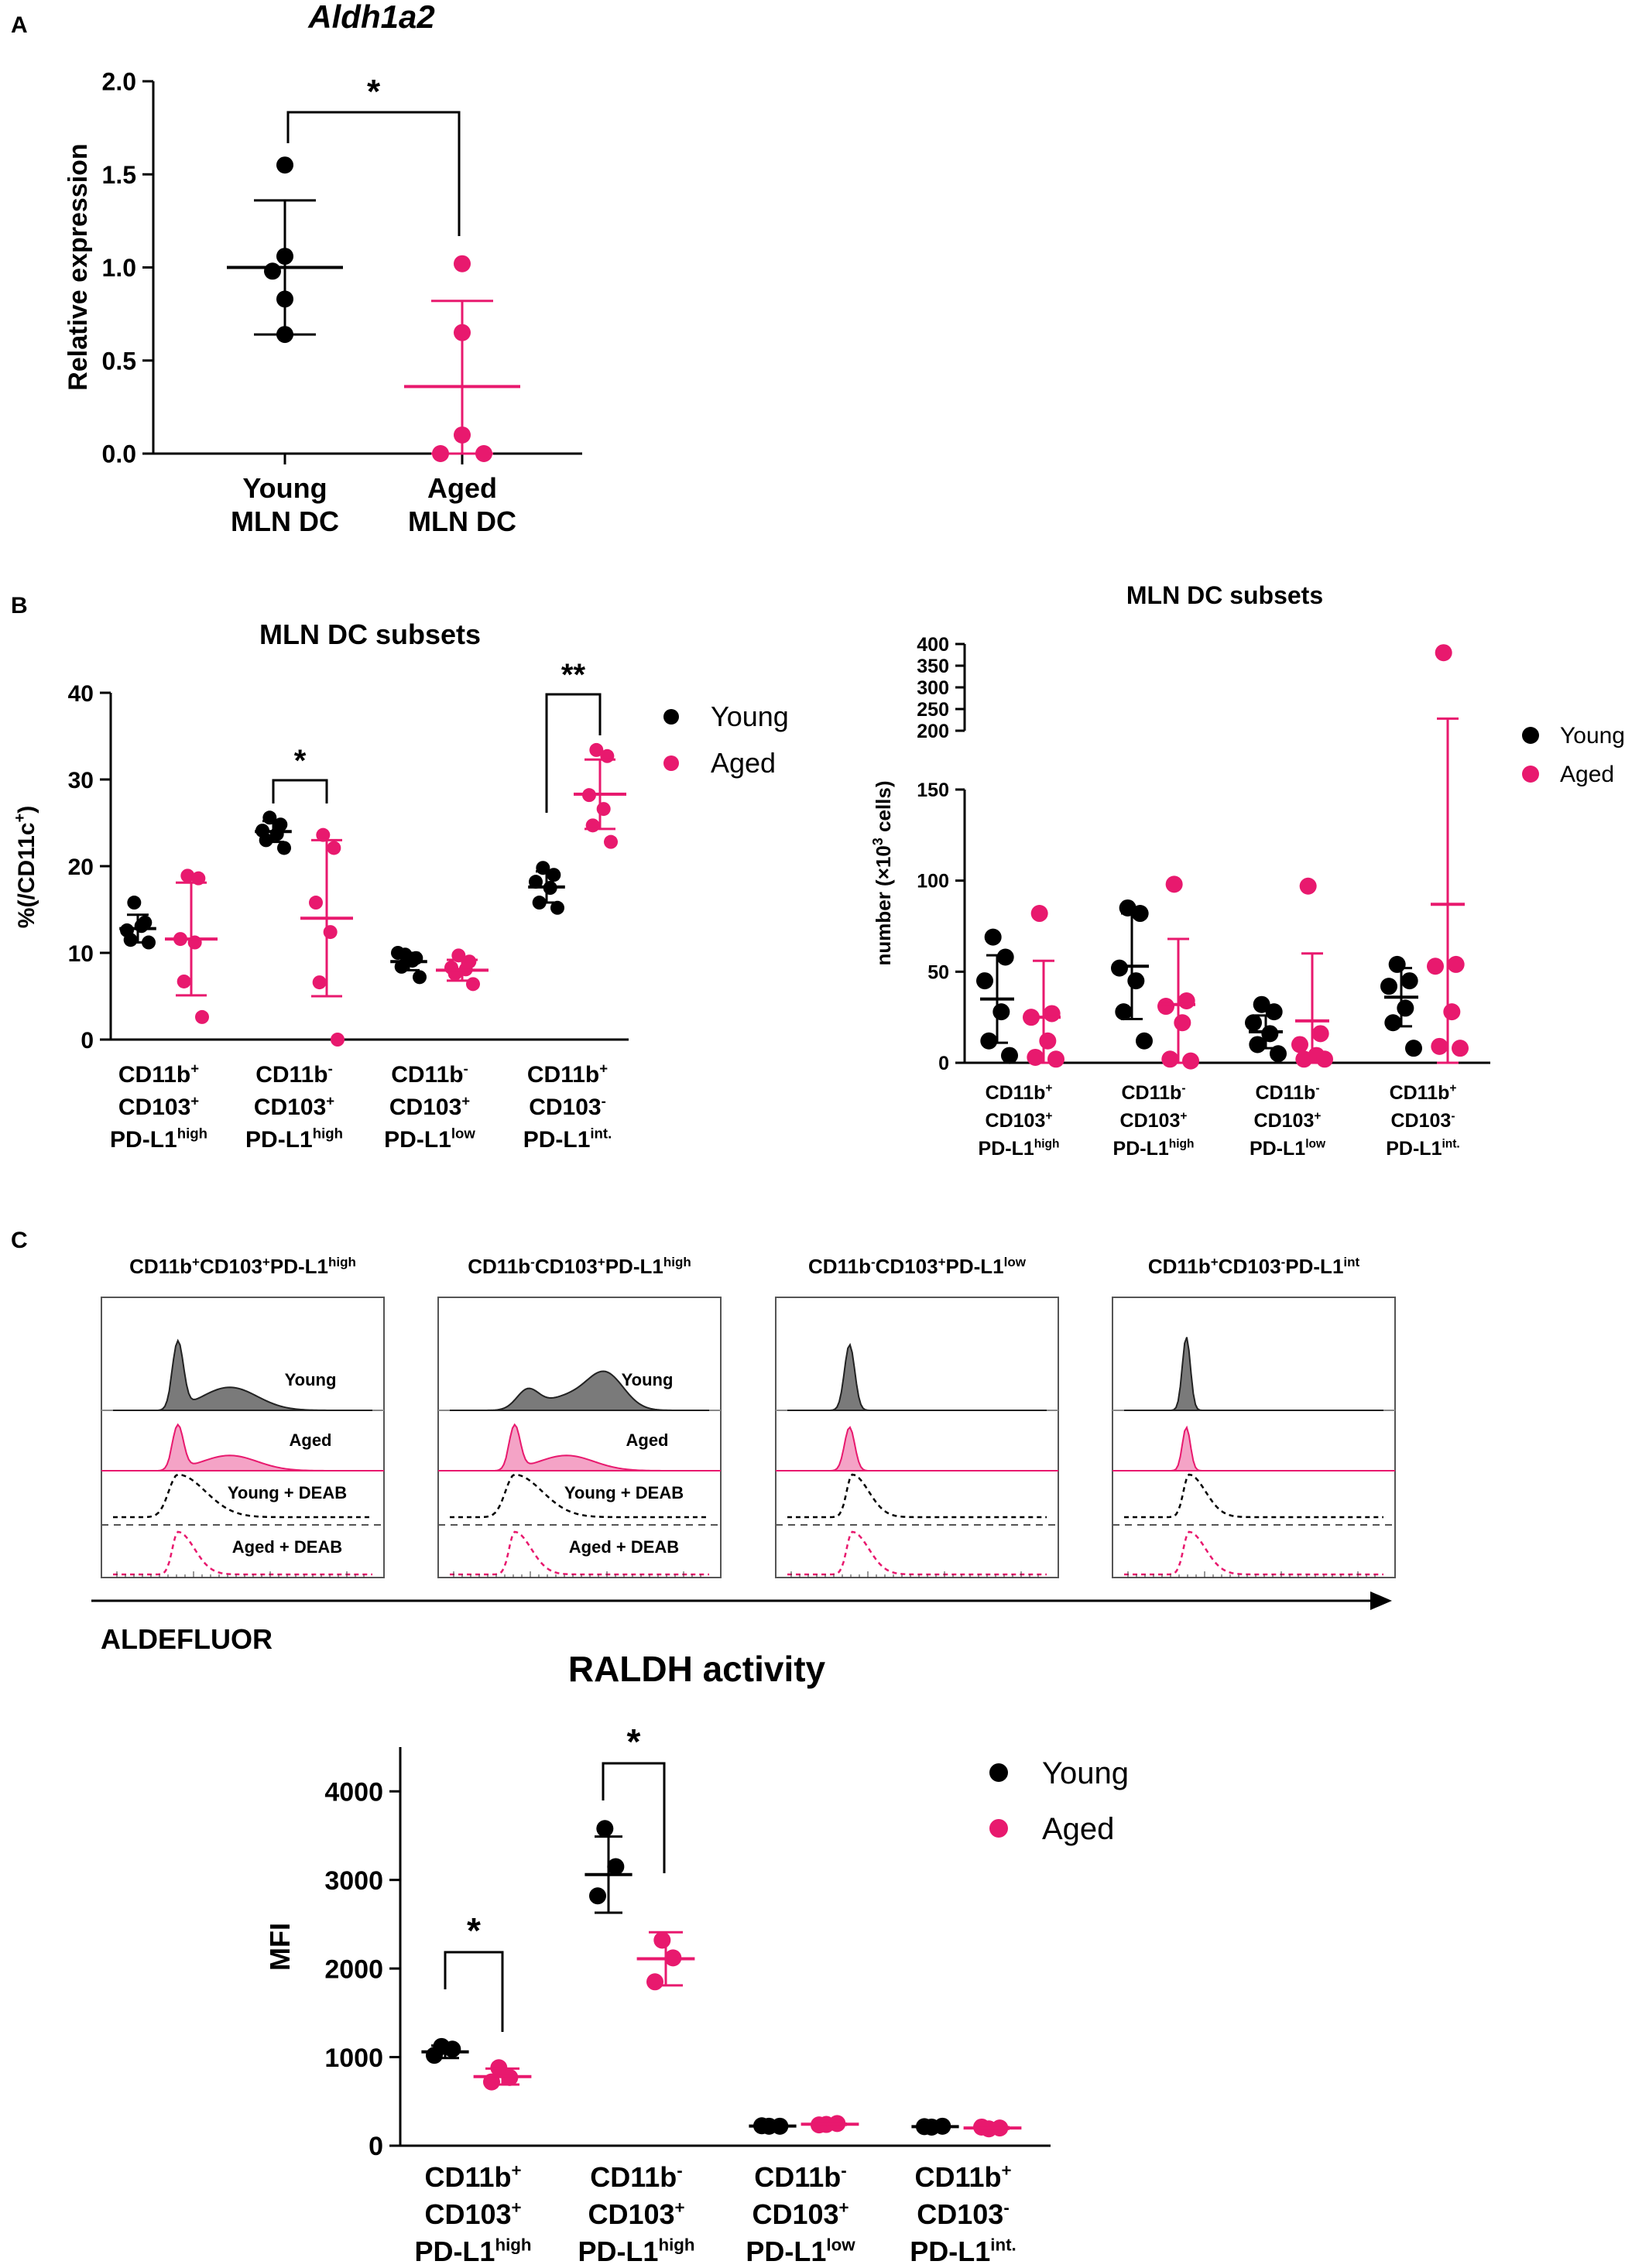  What do you see at coordinates (840, 2244) in the screenshot?
I see `panel-c-bar-xtick-sup: low` at bounding box center [840, 2244].